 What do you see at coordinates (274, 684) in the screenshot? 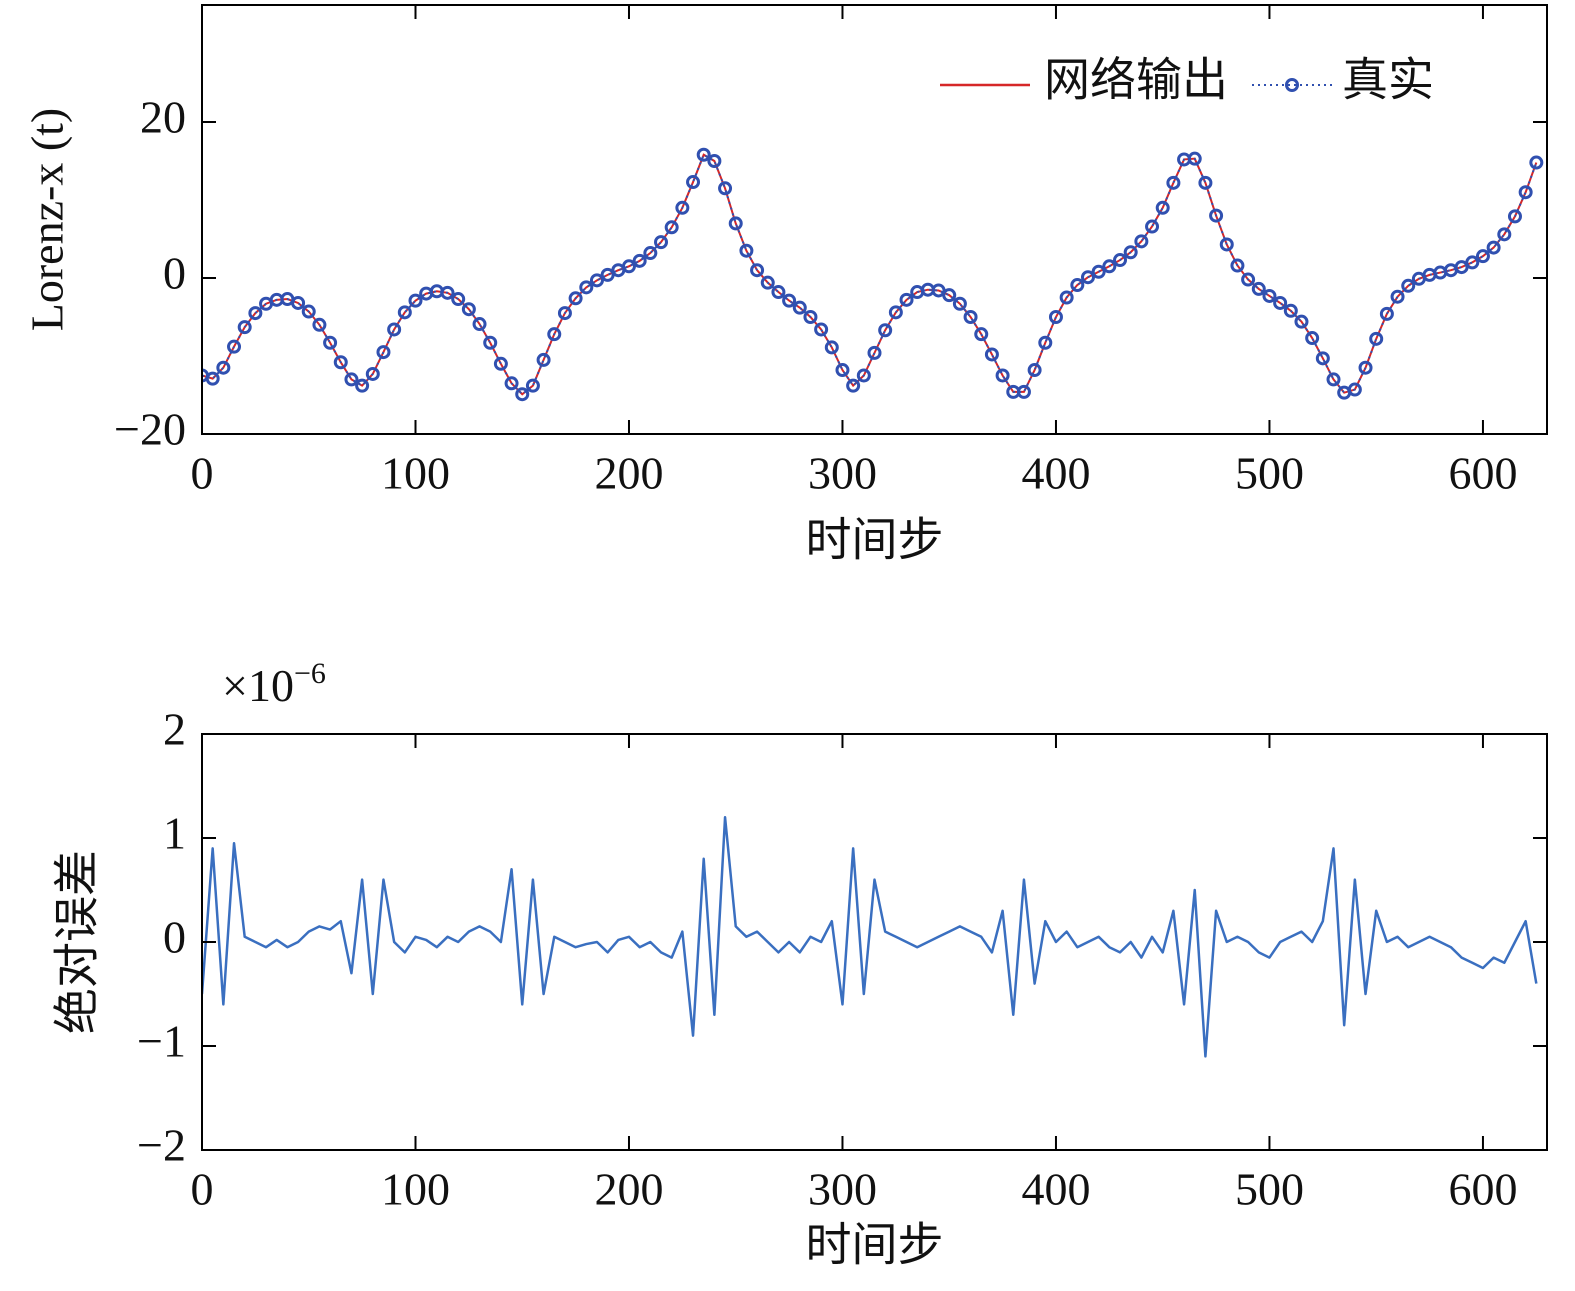
I see `y-scale-label: ×10⁻⁶` at bounding box center [274, 684].